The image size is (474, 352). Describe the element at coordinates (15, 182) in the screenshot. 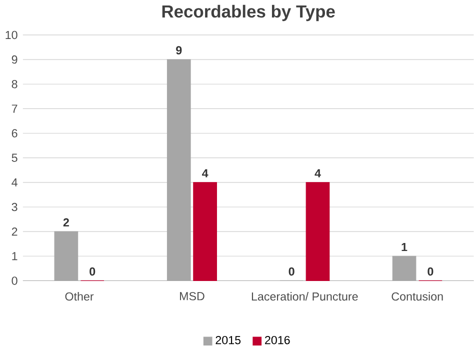

I see `y-tick-label: 4` at that location.